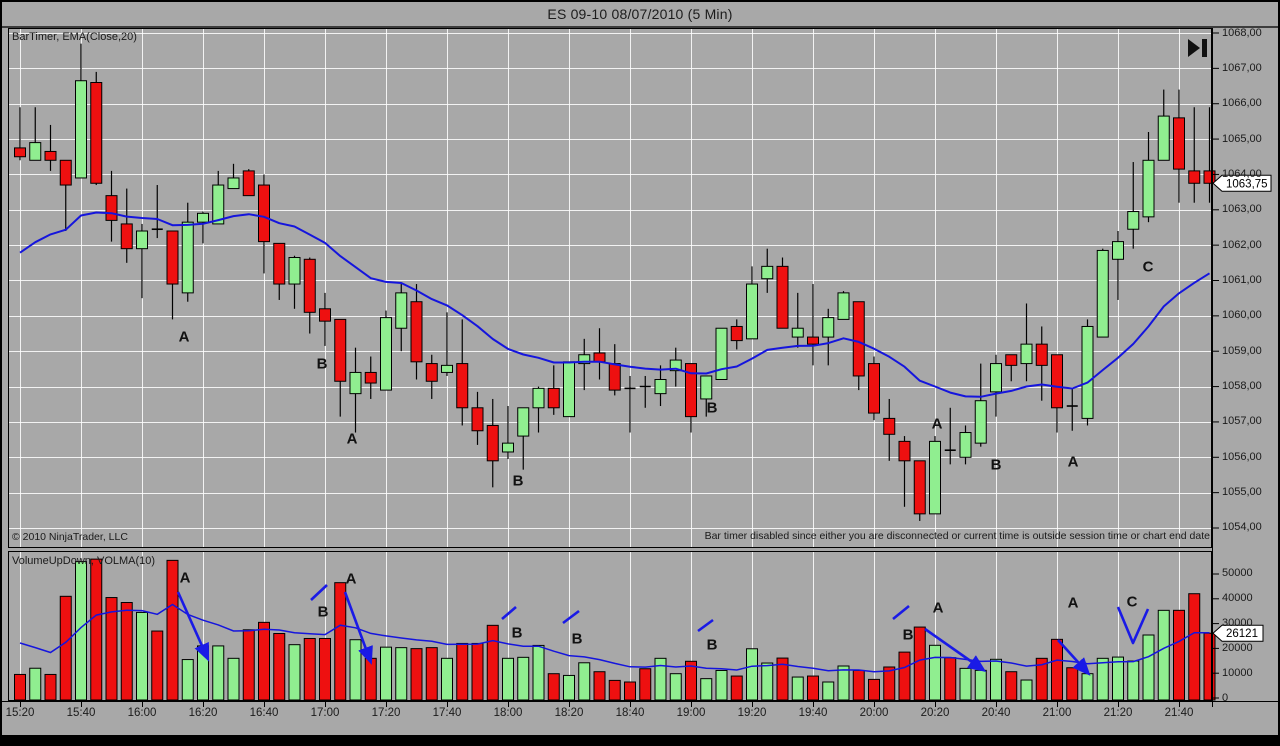 Image resolution: width=1280 pixels, height=746 pixels. I want to click on copyright-label: © 2010 NinjaTrader, LLC, so click(70, 537).